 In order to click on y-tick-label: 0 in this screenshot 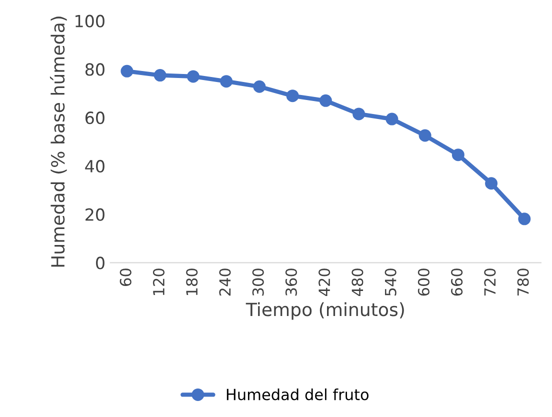, I will do `click(100, 263)`.